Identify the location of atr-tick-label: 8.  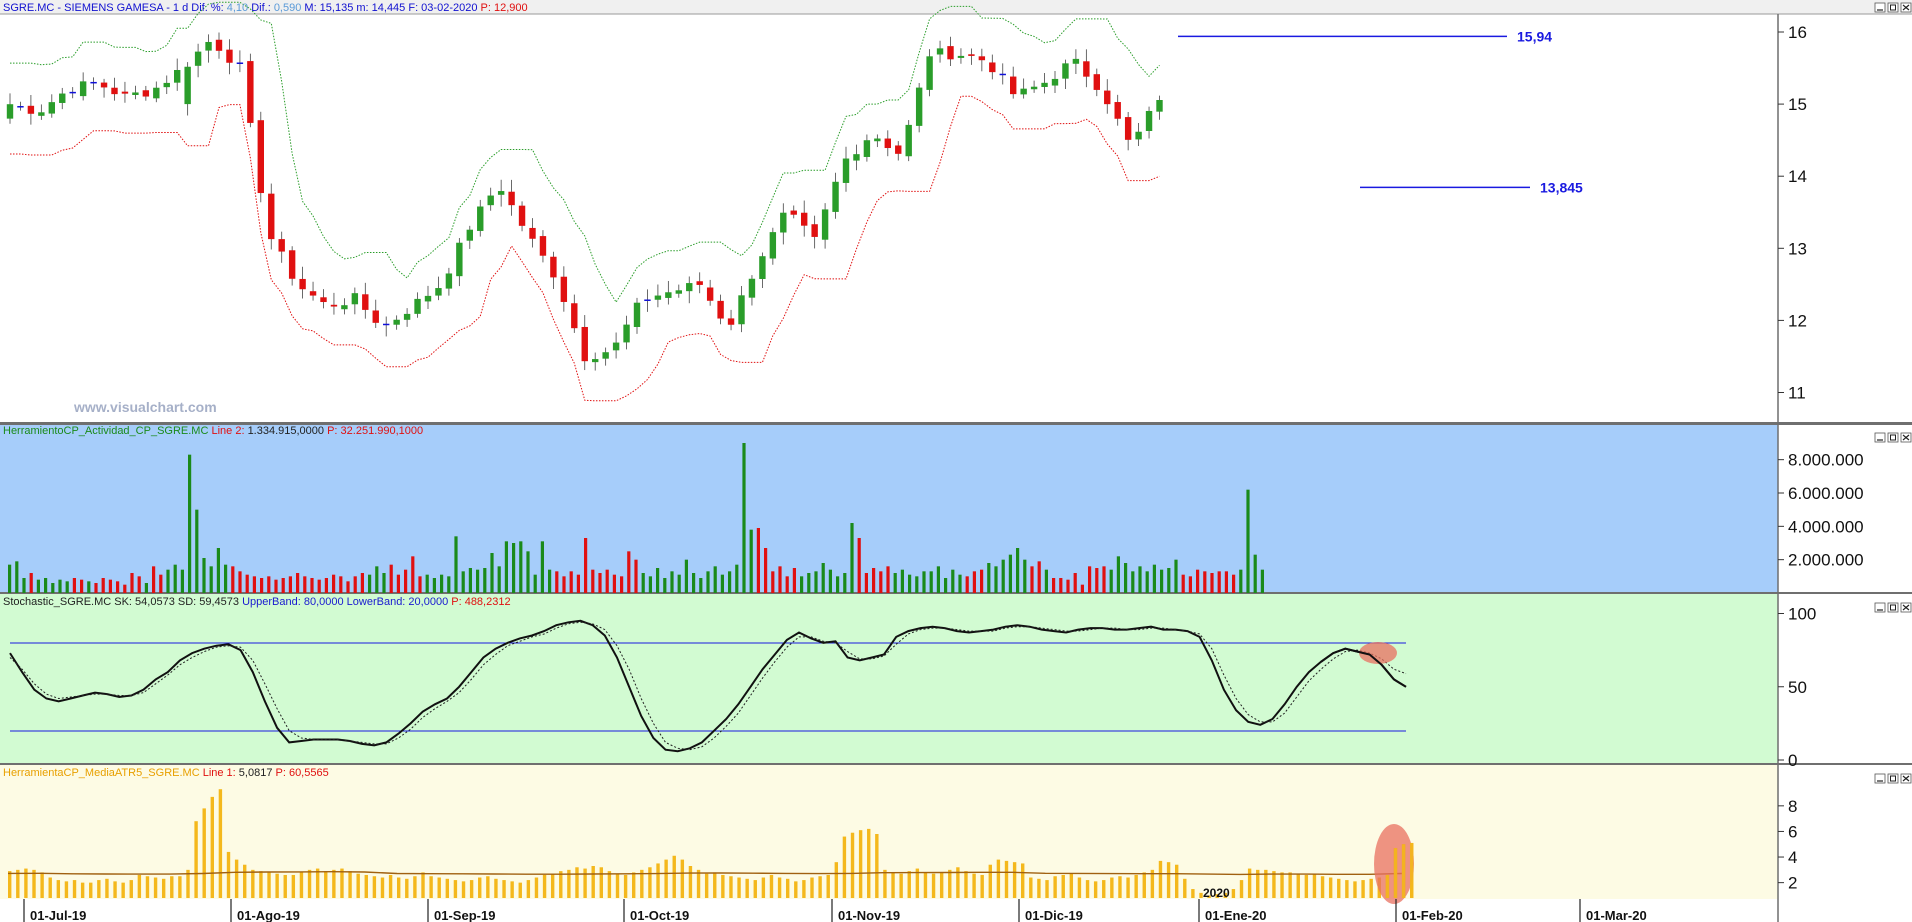
(1792, 806).